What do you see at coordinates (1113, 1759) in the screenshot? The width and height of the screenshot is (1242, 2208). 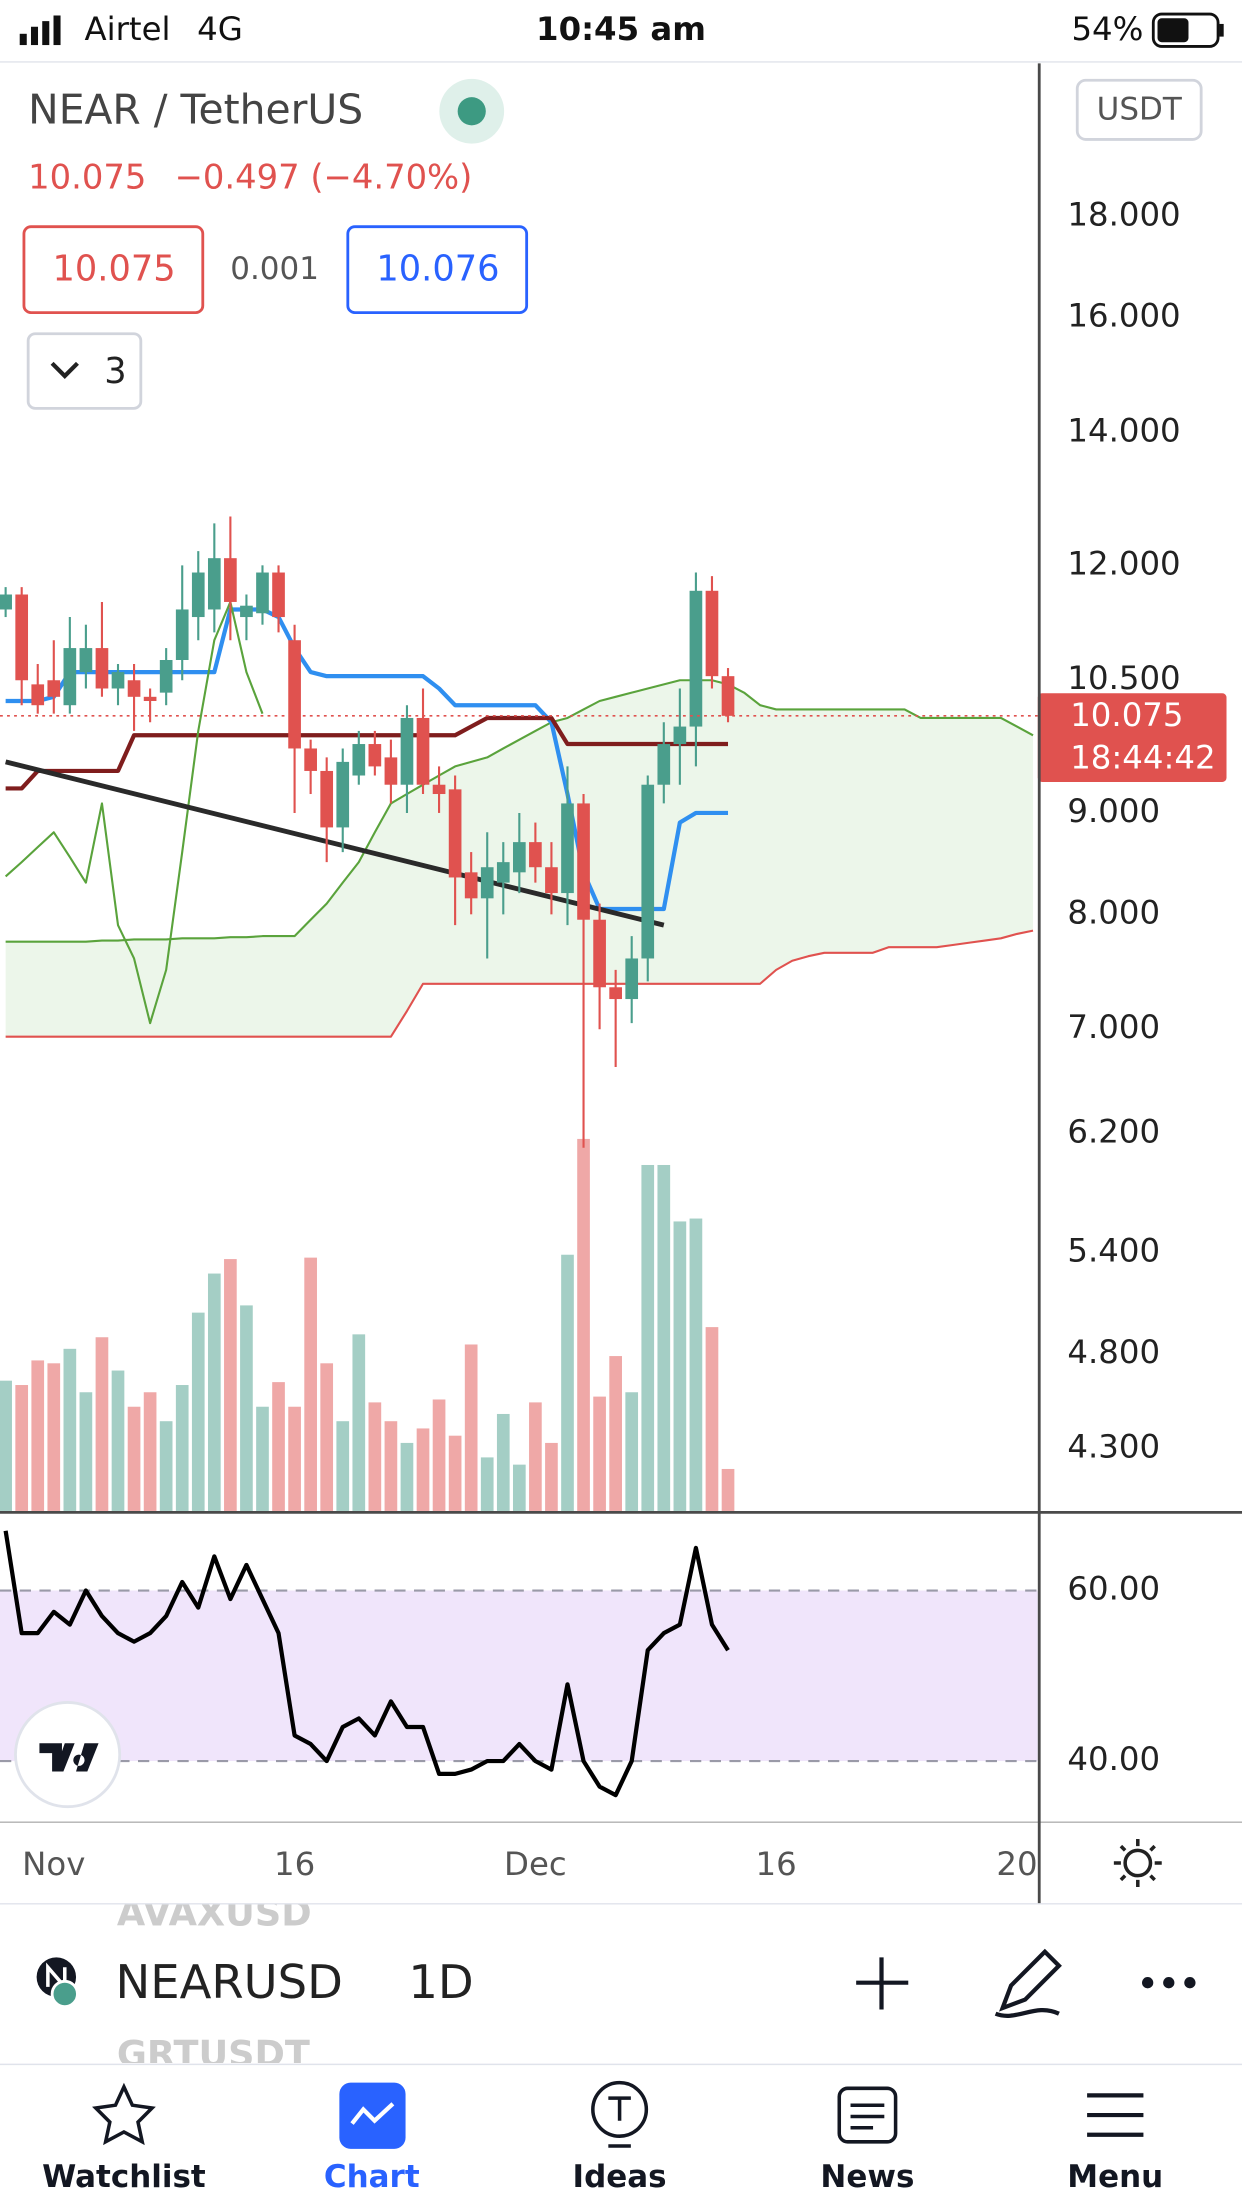 I see `rsi-tick-label: 40.00` at bounding box center [1113, 1759].